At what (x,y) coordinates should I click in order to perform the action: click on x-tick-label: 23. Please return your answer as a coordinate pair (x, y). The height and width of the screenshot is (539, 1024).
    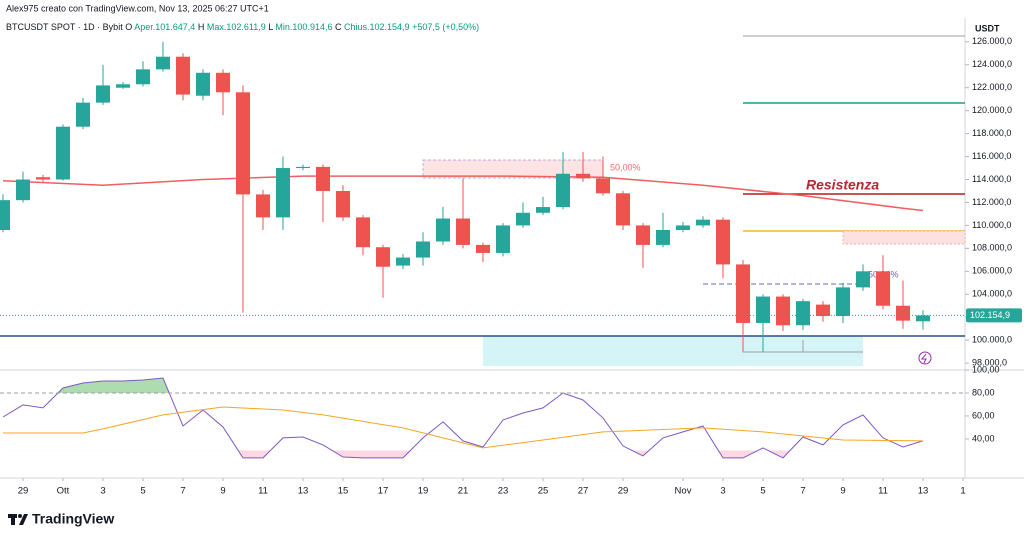
    Looking at the image, I should click on (503, 491).